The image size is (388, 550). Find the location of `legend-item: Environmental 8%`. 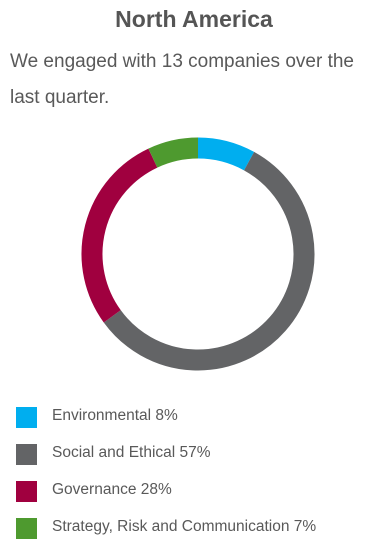

legend-item: Environmental 8% is located at coordinates (200, 420).